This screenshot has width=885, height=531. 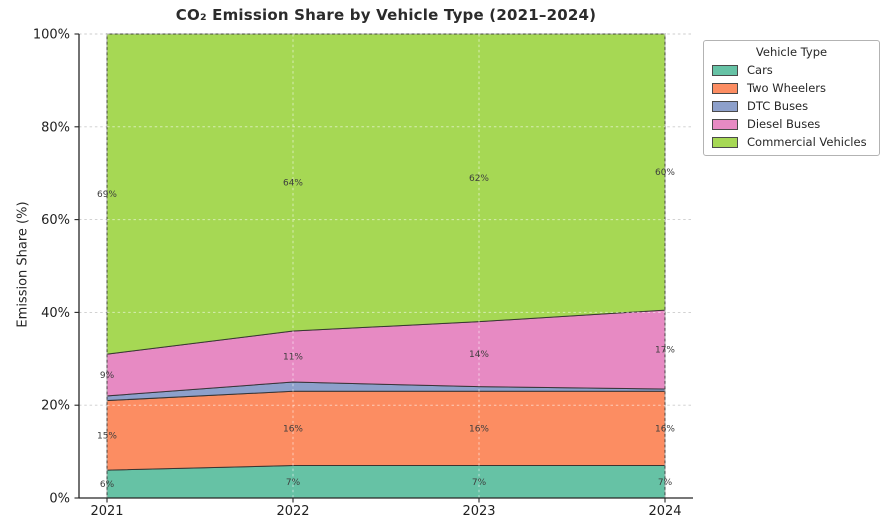 What do you see at coordinates (55, 220) in the screenshot?
I see `y-tick-label: 60%` at bounding box center [55, 220].